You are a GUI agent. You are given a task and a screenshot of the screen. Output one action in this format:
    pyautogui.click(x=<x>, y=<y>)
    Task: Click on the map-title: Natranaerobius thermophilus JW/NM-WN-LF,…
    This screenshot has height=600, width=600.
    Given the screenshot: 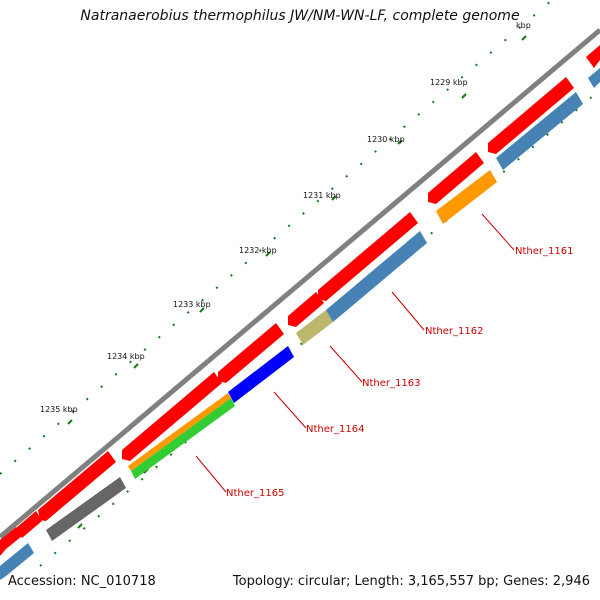 What is the action you would take?
    pyautogui.click(x=300, y=16)
    